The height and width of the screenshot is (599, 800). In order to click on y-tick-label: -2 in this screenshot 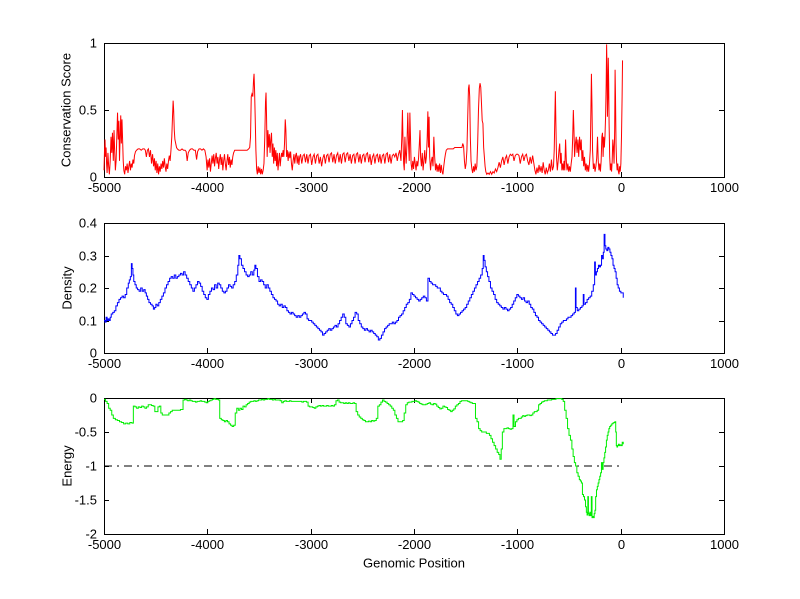, I will do `click(91, 534)`.